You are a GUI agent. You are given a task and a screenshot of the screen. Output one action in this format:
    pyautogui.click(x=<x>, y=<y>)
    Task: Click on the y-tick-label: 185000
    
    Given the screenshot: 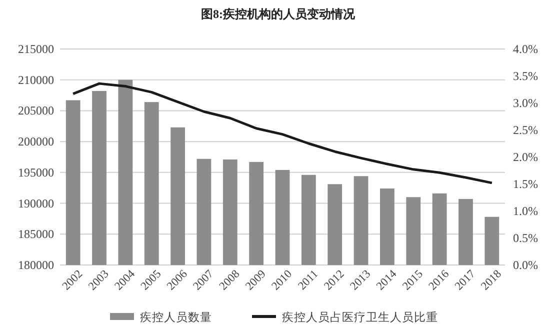 What is the action you would take?
    pyautogui.click(x=36, y=234)
    